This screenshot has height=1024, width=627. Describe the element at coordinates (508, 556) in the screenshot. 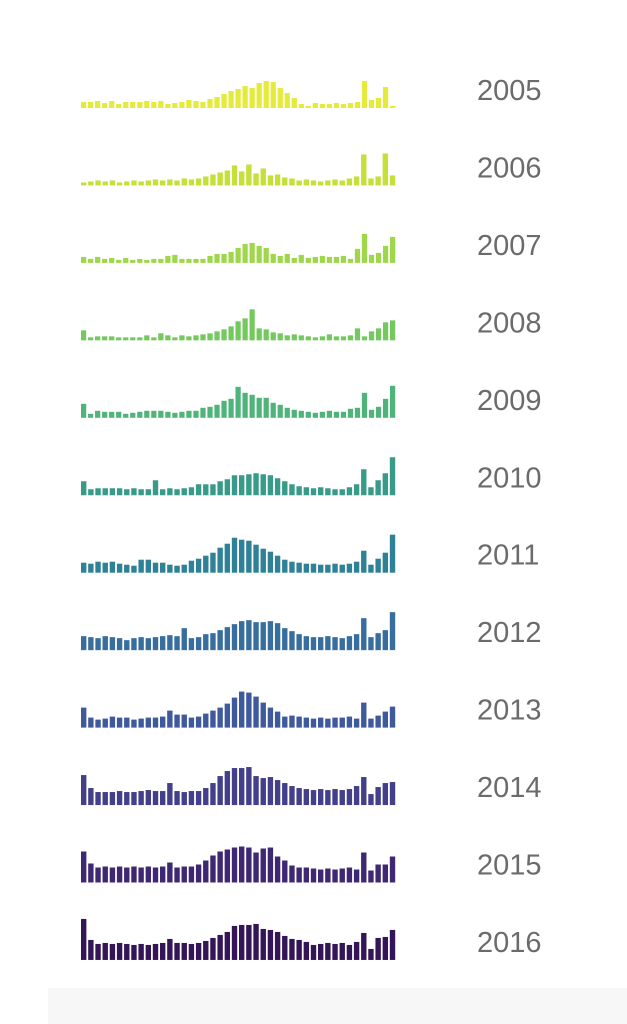

I see `year-label-2011: 2011` at that location.